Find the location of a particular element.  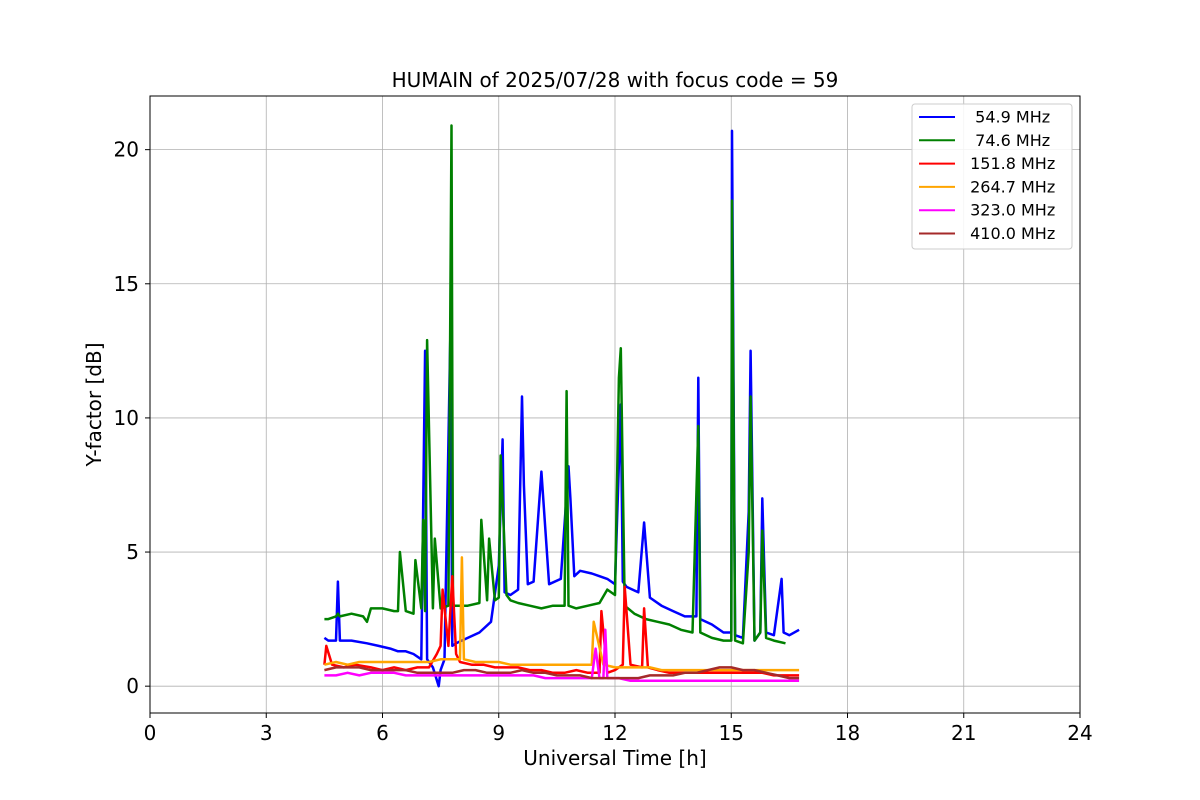

x-tick-label: 15 is located at coordinates (731, 733).